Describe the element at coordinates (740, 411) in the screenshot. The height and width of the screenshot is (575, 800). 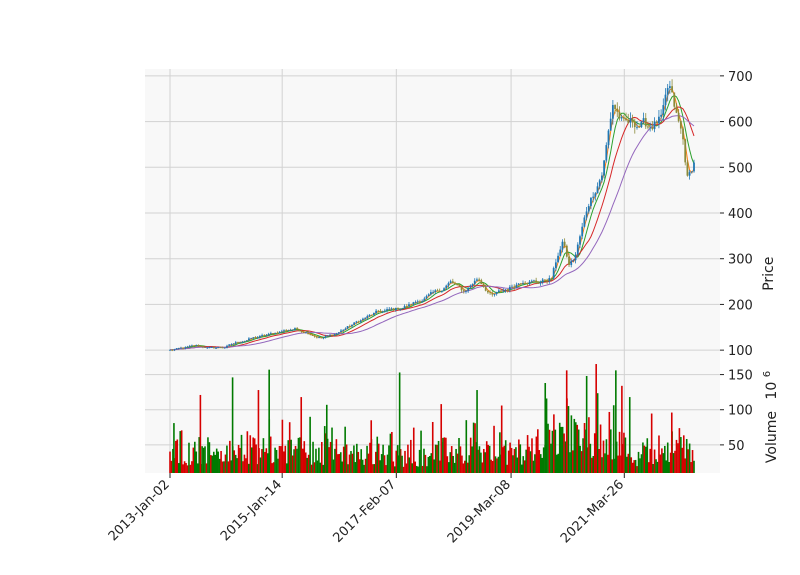
I see `volume-tick-label: 100` at that location.